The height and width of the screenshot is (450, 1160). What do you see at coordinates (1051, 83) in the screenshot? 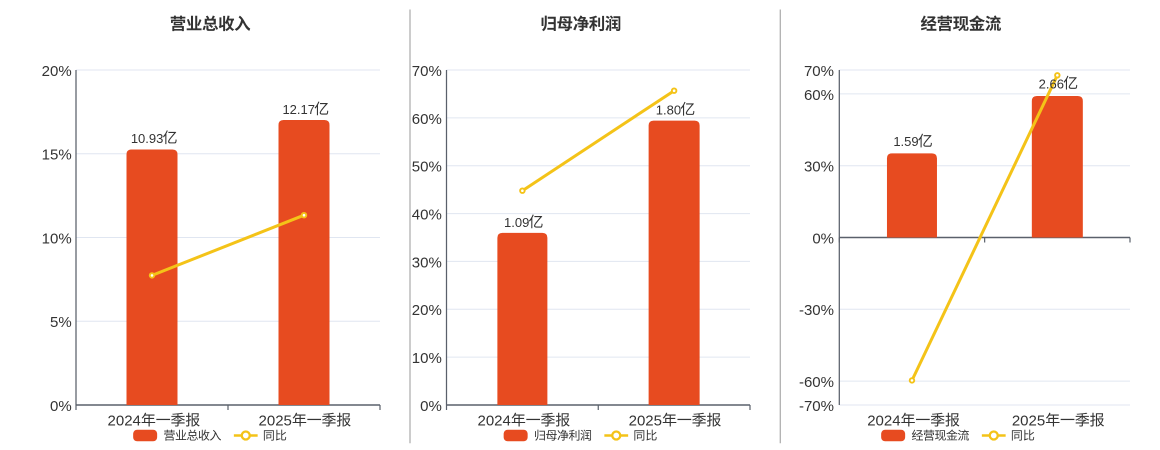
I see `svg-text: 2.66` at bounding box center [1051, 83].